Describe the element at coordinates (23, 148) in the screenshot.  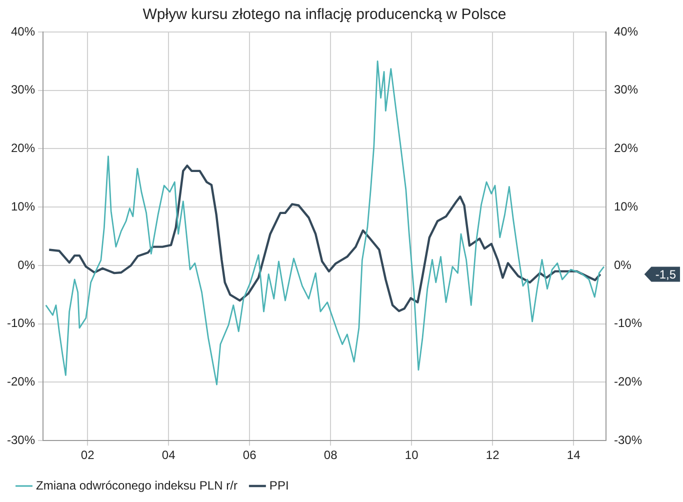
I see `y-tick-label: 20%` at that location.